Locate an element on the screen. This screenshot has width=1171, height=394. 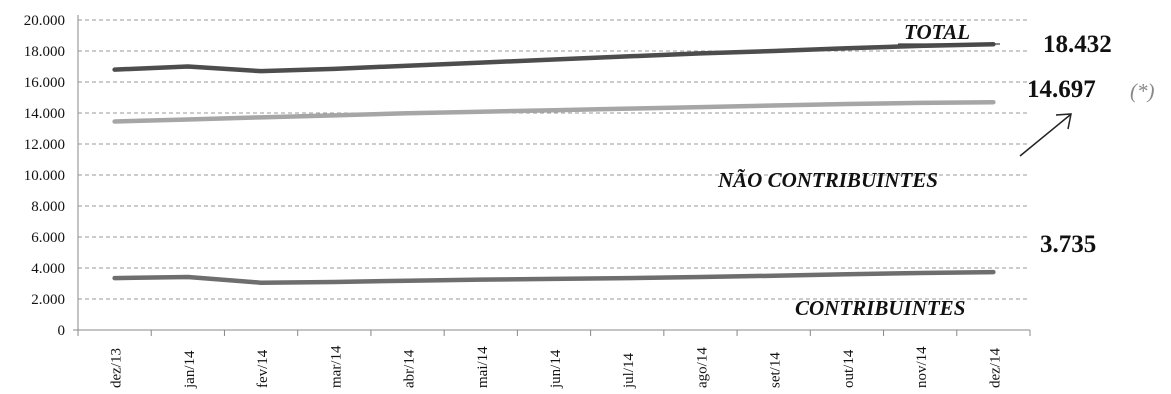
y-tick-label: 20.000 is located at coordinates (44, 21).